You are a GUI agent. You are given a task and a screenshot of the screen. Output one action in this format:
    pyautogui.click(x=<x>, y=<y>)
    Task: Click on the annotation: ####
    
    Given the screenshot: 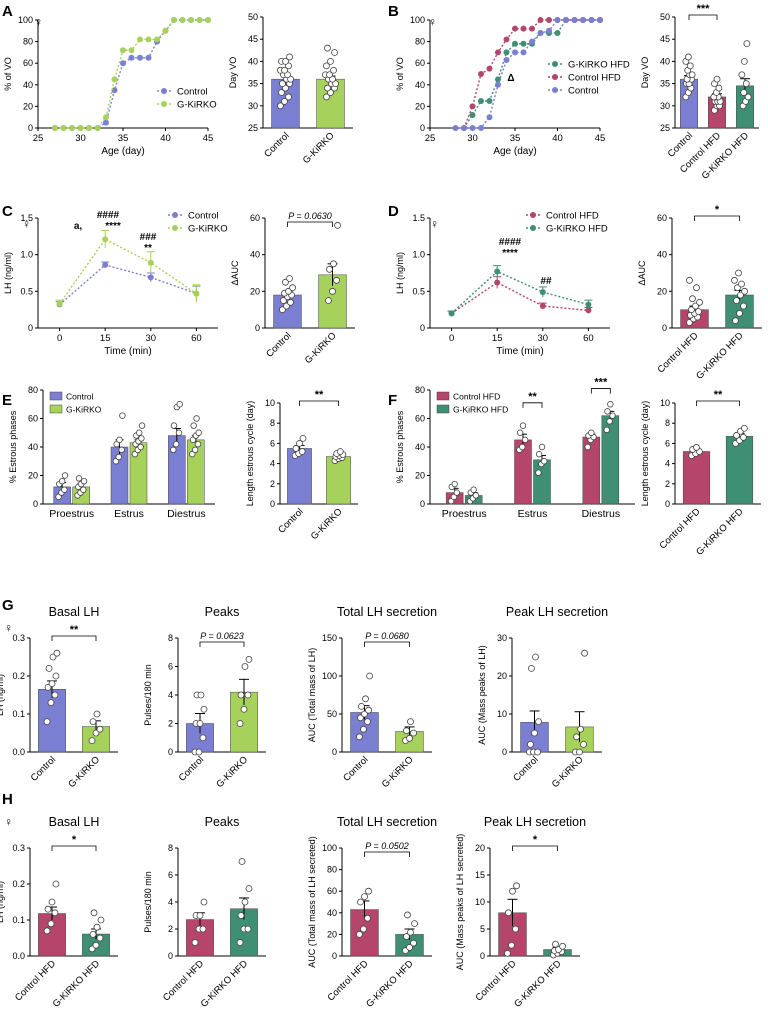 What is the action you would take?
    pyautogui.click(x=108, y=215)
    